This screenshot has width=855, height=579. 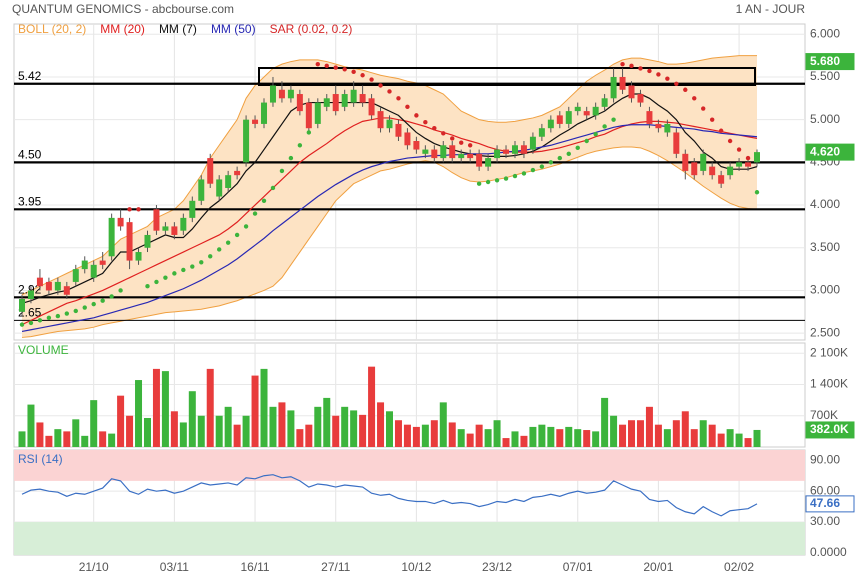 What do you see at coordinates (254, 567) in the screenshot?
I see `x-tick-label: 16/11` at bounding box center [254, 567].